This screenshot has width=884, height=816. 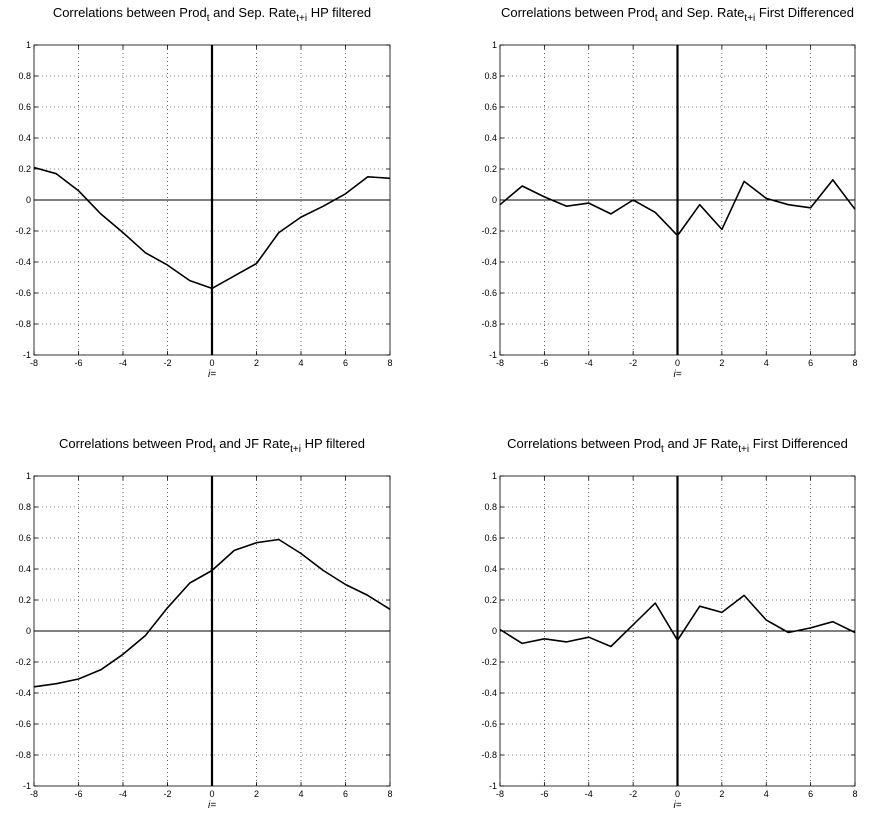 What do you see at coordinates (701, 12) in the screenshot?
I see `title-text: and Sep. Rate` at bounding box center [701, 12].